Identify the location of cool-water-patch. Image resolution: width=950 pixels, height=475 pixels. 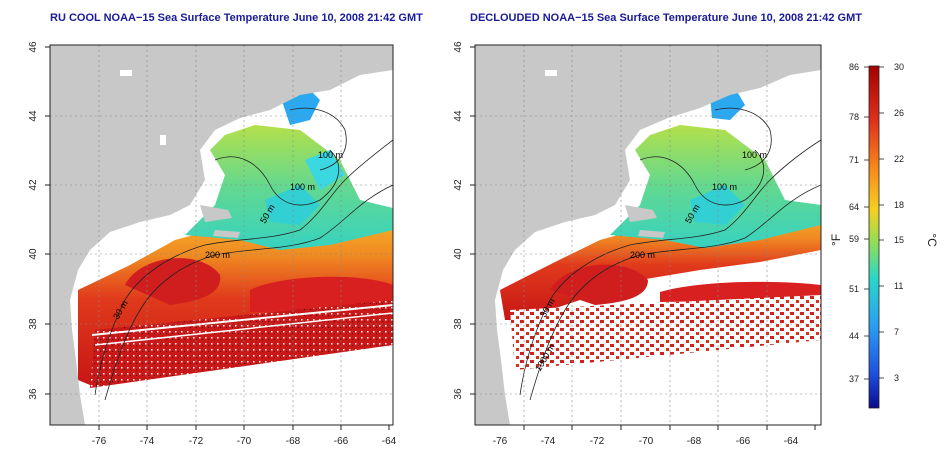
(325, 170).